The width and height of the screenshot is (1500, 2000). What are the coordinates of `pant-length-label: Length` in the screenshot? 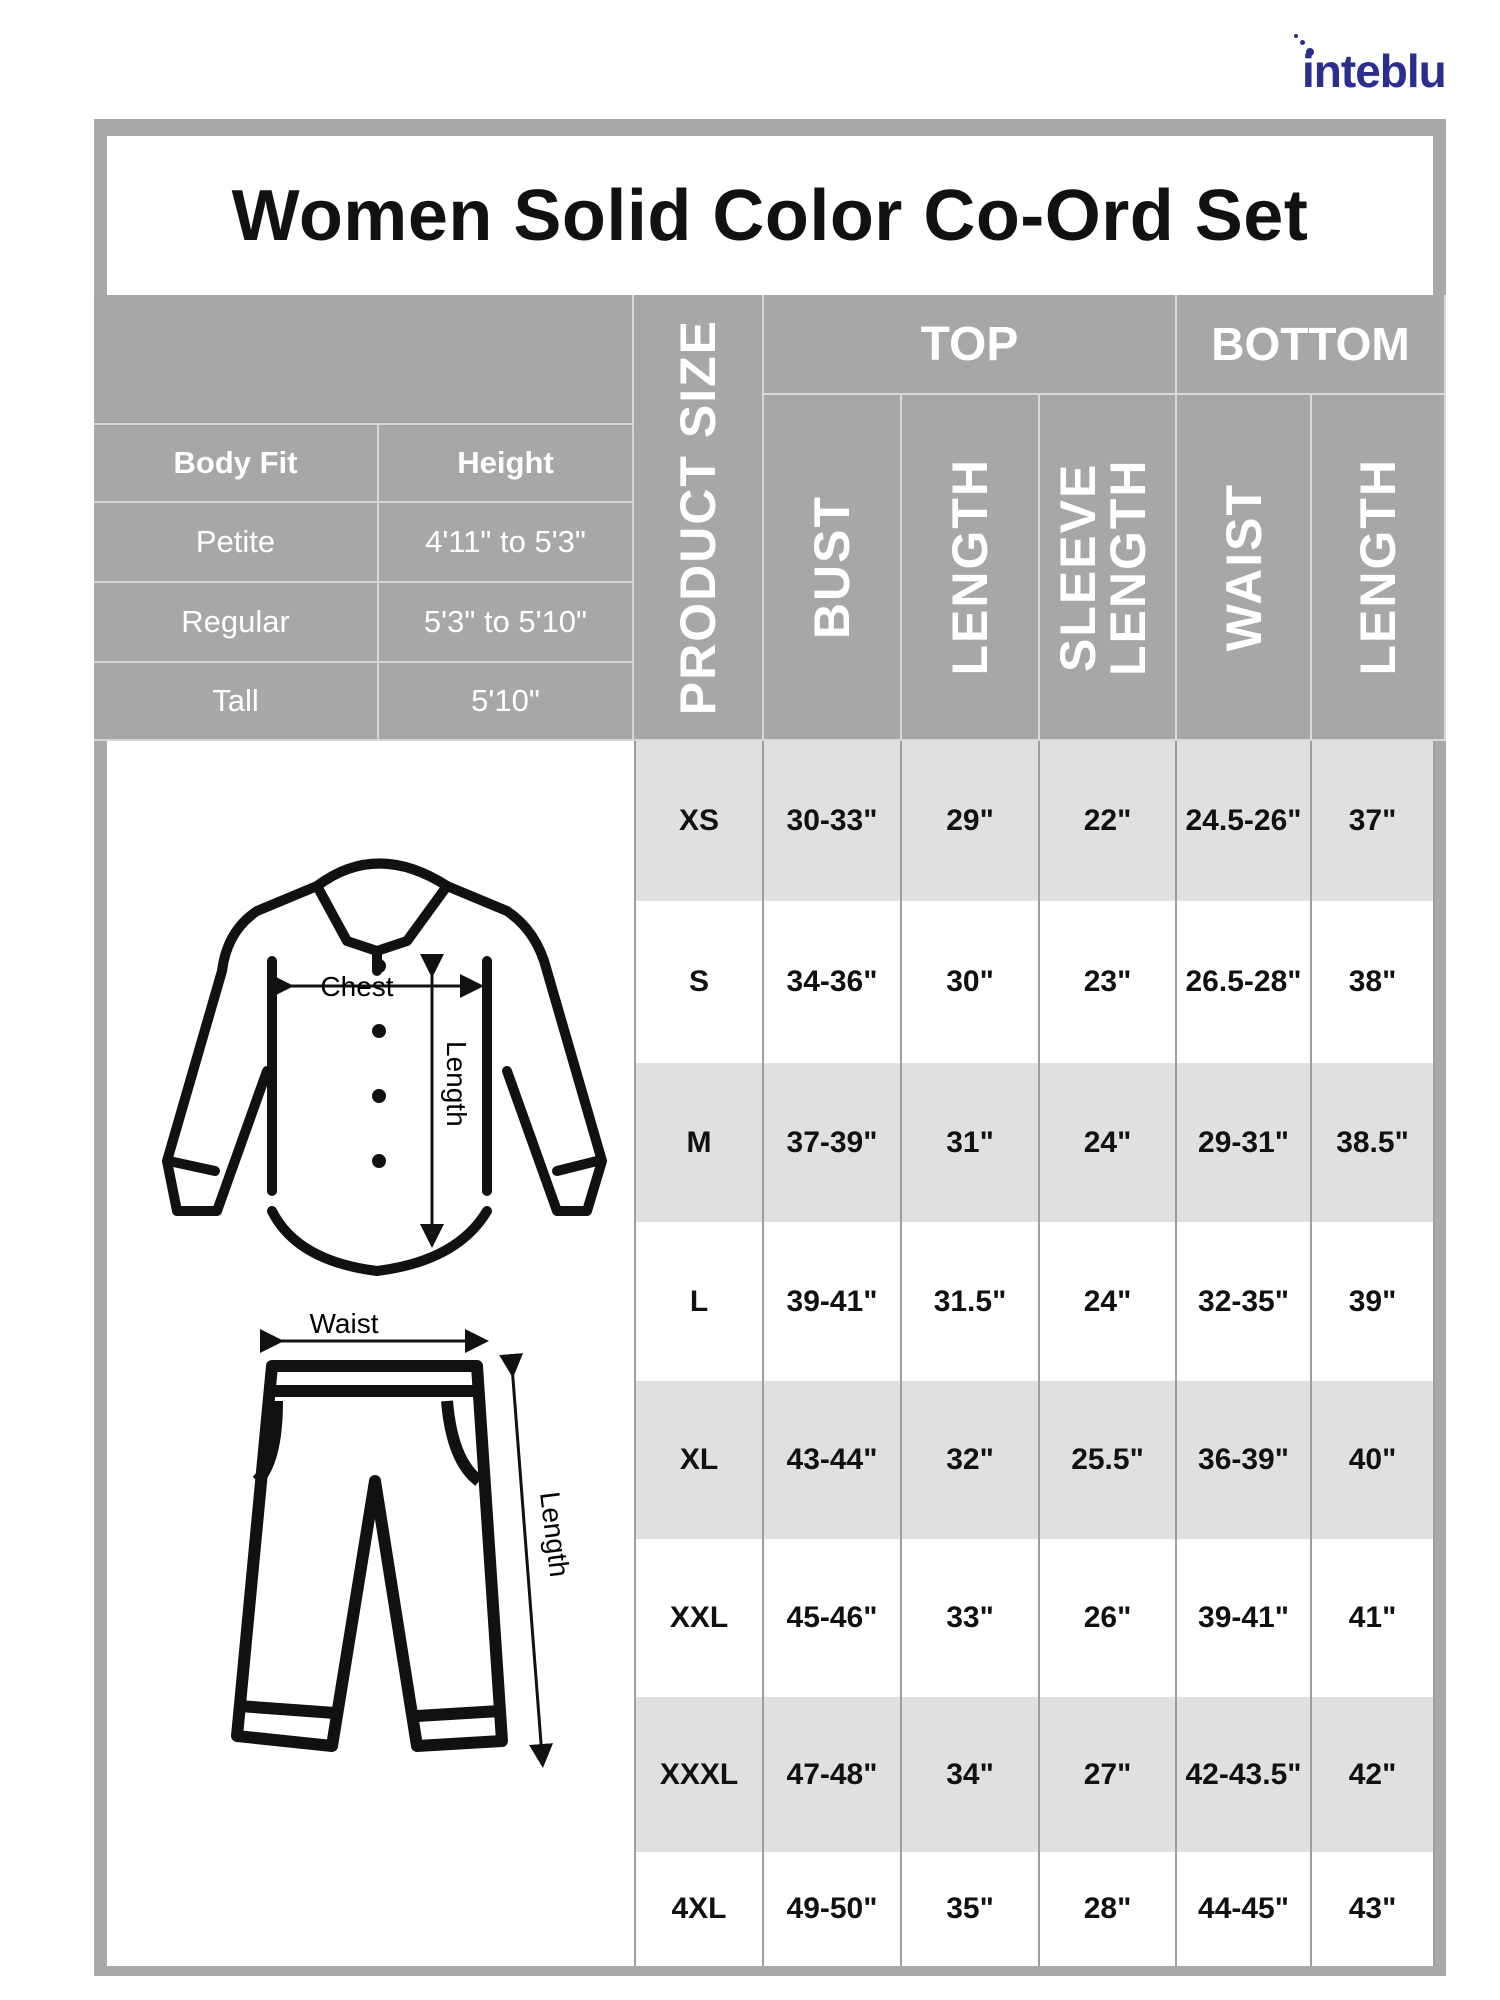 It's located at (554, 1534).